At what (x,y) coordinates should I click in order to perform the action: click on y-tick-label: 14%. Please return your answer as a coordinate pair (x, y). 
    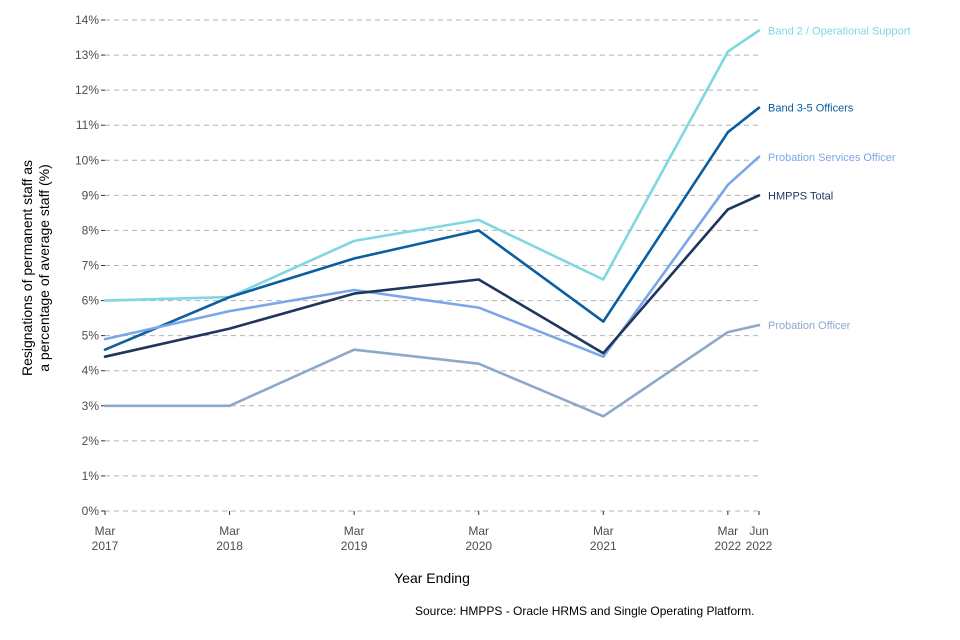
    Looking at the image, I should click on (87, 20).